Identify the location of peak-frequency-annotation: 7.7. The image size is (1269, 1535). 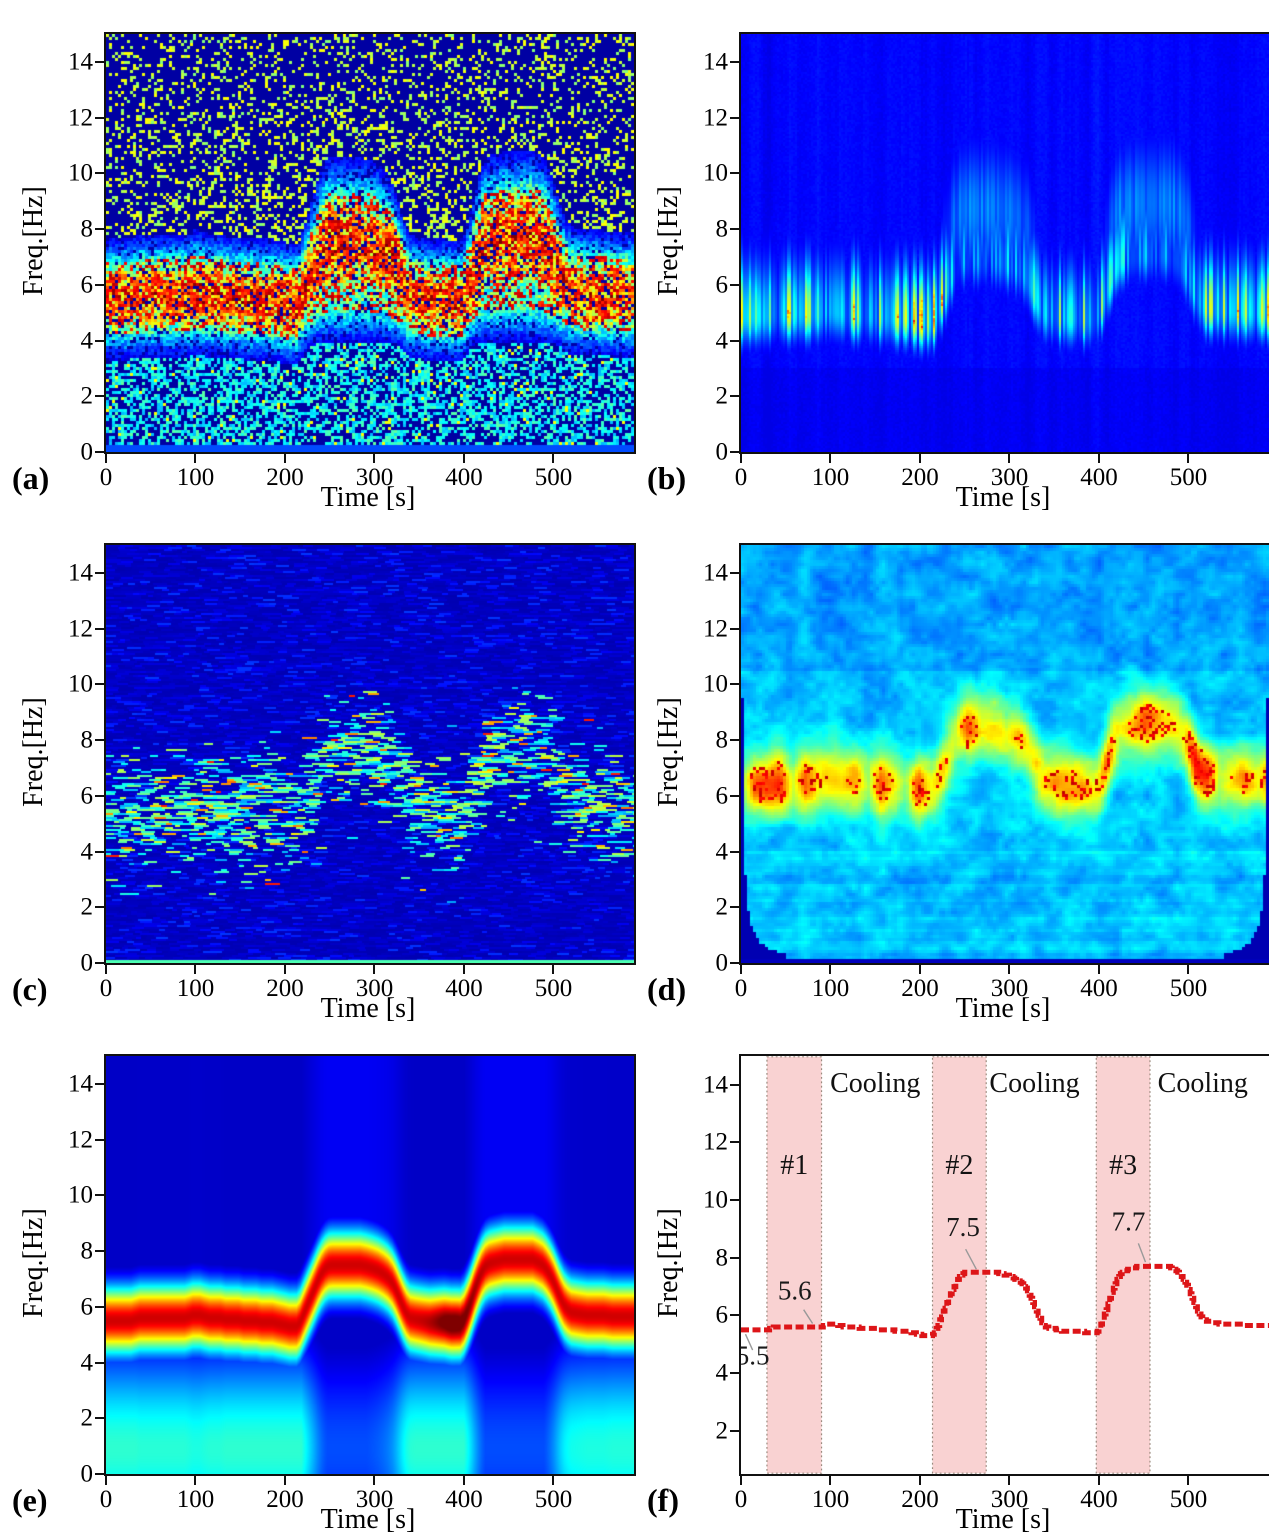
(1129, 1221).